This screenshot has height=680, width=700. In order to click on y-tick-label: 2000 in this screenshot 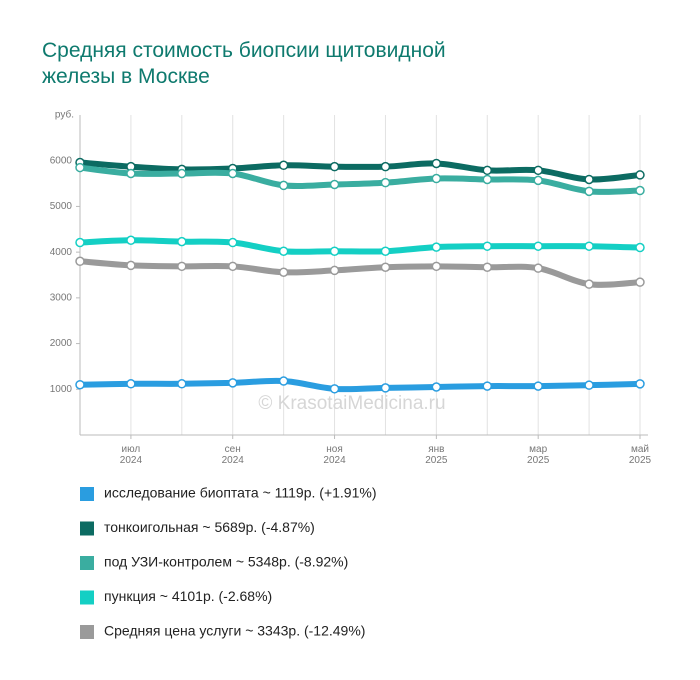, I will do `click(61, 343)`.